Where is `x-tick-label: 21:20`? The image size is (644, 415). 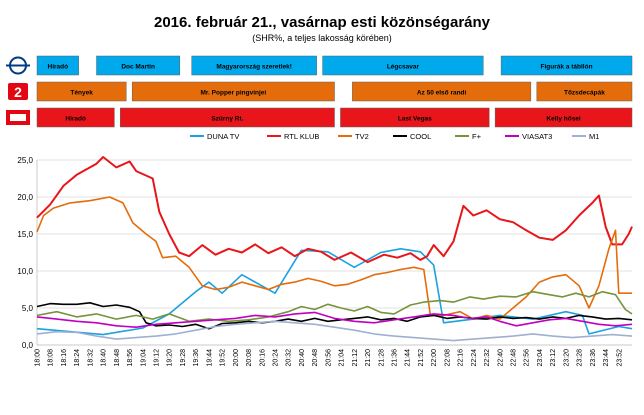
x-tick-label: 21:20 is located at coordinates (368, 358).